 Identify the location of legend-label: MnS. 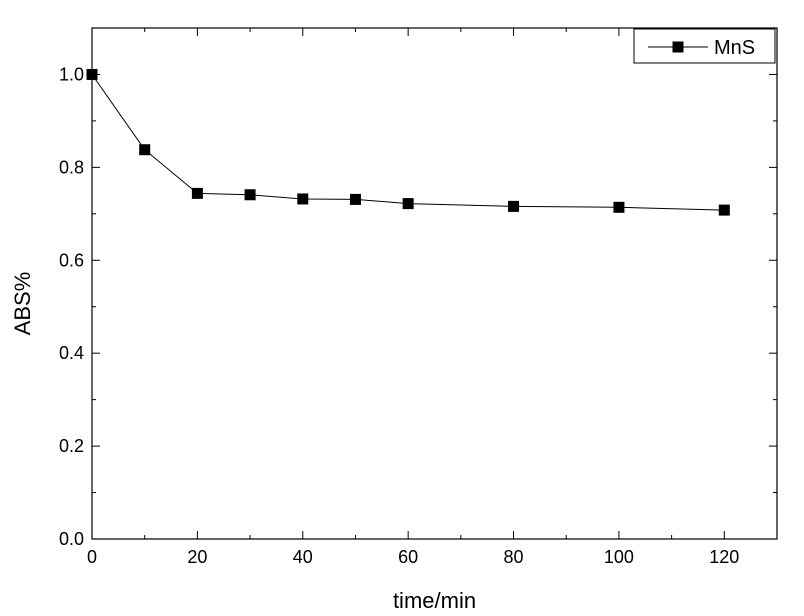
(734, 48).